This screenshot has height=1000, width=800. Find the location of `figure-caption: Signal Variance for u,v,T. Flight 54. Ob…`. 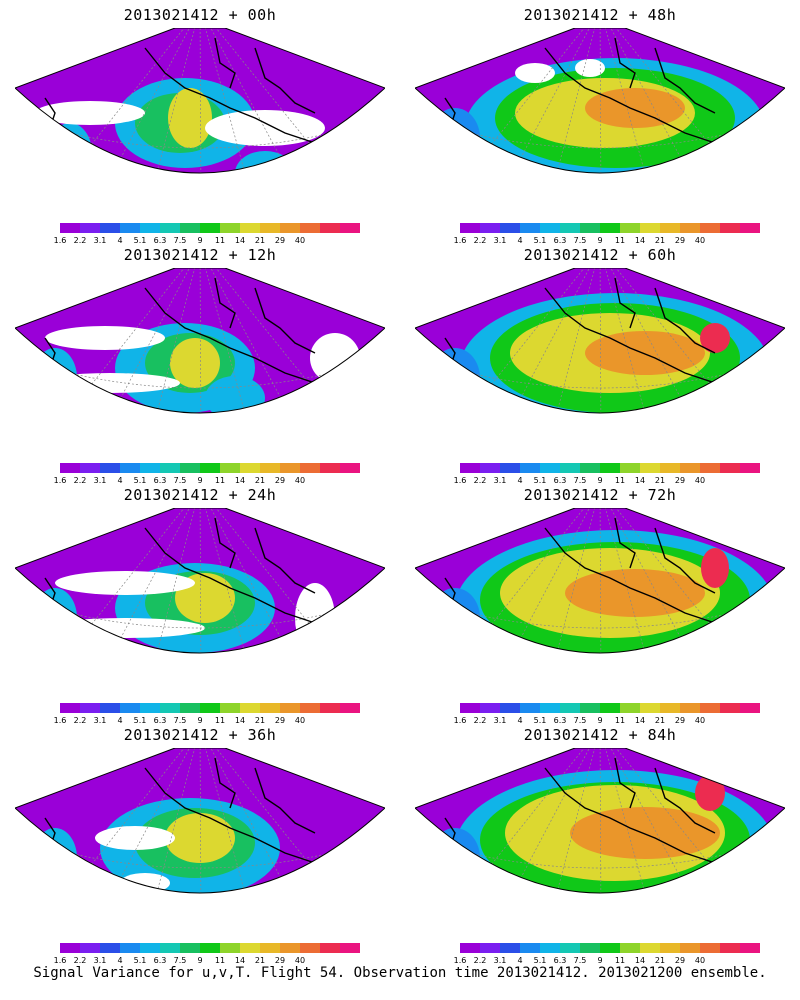

figure-caption: Signal Variance for u,v,T. Flight 54. Ob… is located at coordinates (400, 973).